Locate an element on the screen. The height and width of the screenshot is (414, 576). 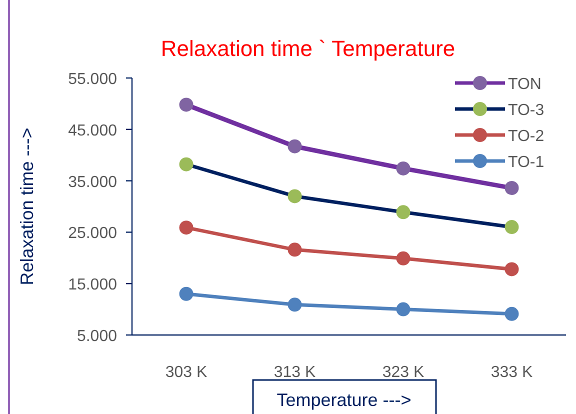
x-tick-label: 303 K is located at coordinates (186, 372).